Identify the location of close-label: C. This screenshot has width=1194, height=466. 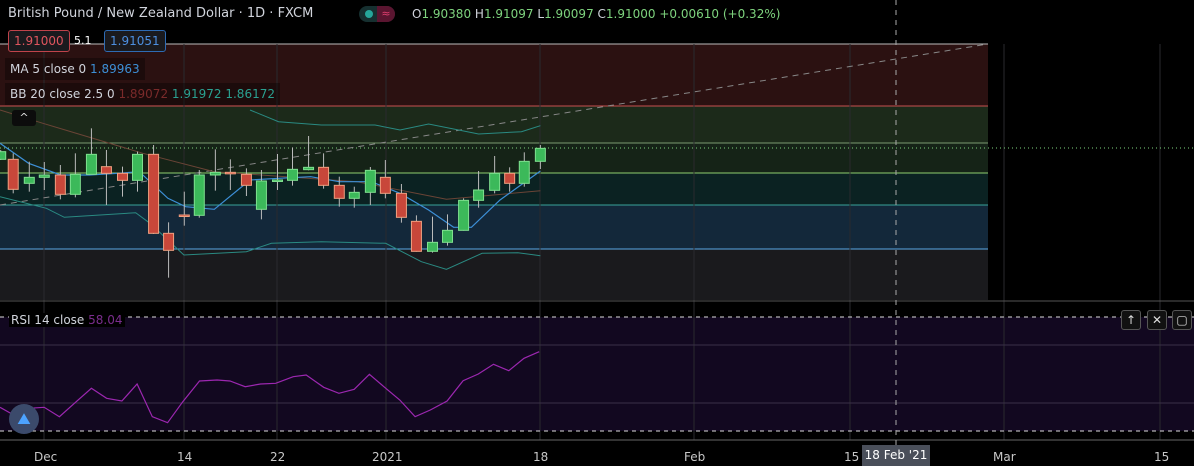
(601, 14).